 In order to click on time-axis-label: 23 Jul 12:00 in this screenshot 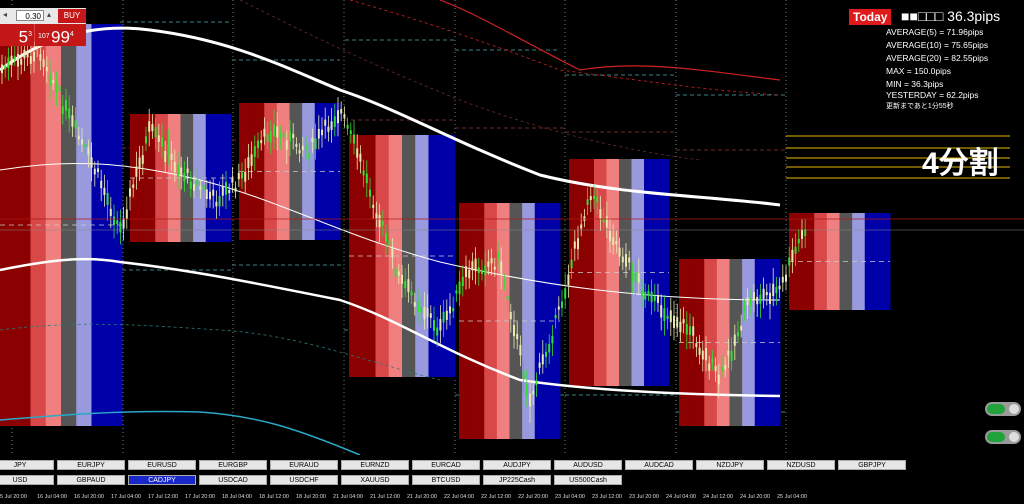, I will do `click(607, 497)`.